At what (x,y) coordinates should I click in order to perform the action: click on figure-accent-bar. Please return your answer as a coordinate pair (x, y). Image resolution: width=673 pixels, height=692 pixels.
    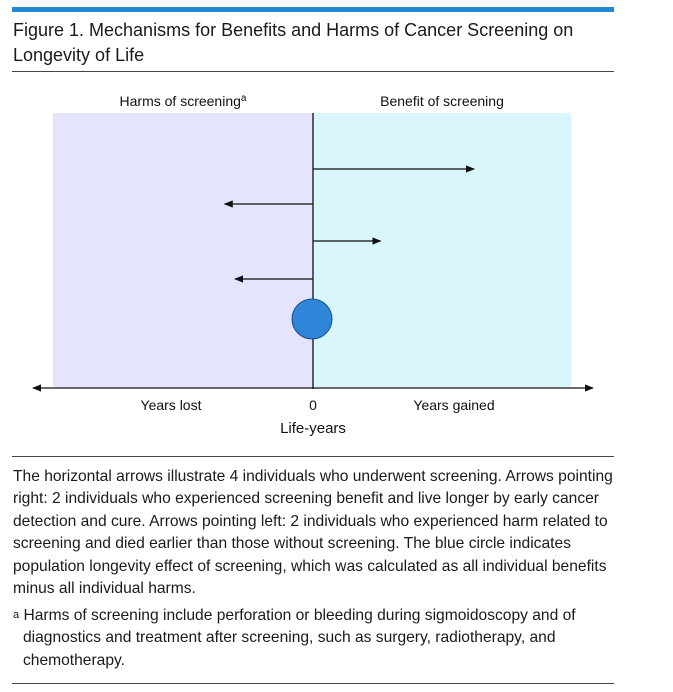
    Looking at the image, I should click on (313, 9).